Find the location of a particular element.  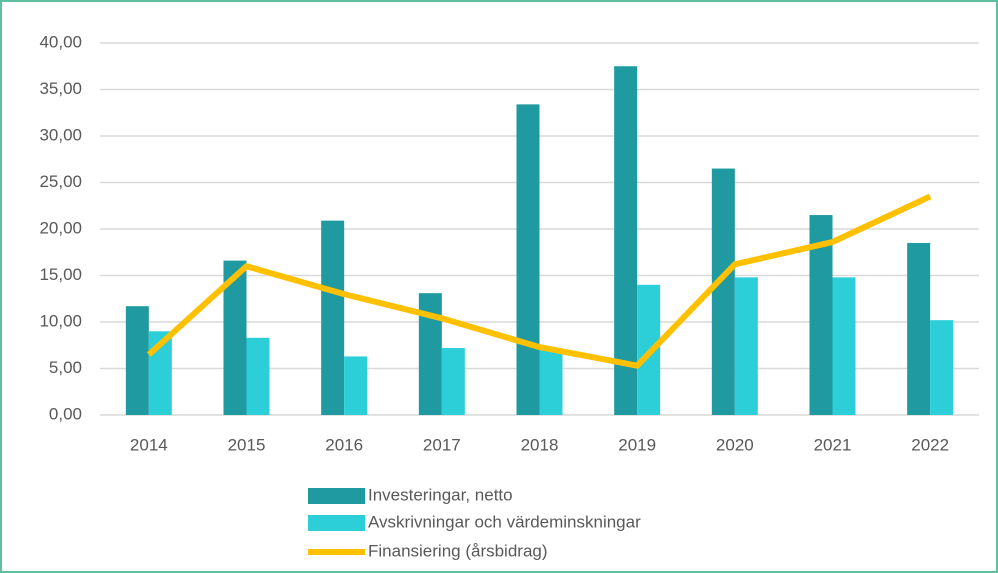

y-tick-label: 10,00 is located at coordinates (60, 320).